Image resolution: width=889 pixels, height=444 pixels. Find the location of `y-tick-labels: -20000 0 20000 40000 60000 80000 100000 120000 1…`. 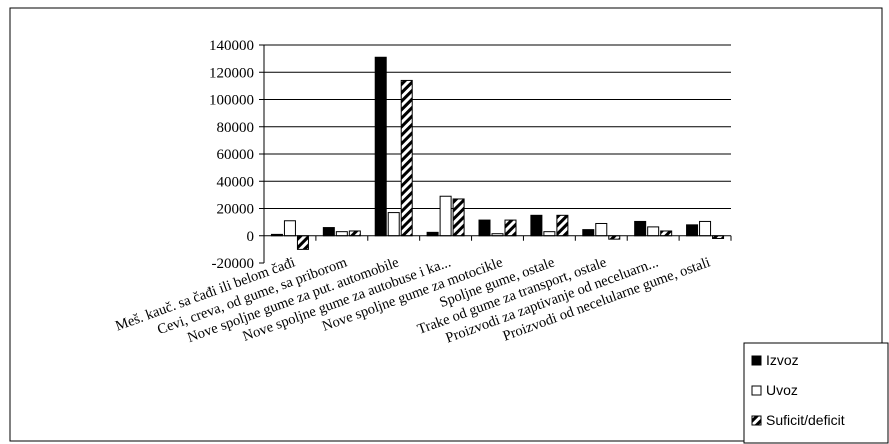

y-tick-labels: -20000 0 20000 40000 60000 80000 100000 120000 1… is located at coordinates (231, 155).